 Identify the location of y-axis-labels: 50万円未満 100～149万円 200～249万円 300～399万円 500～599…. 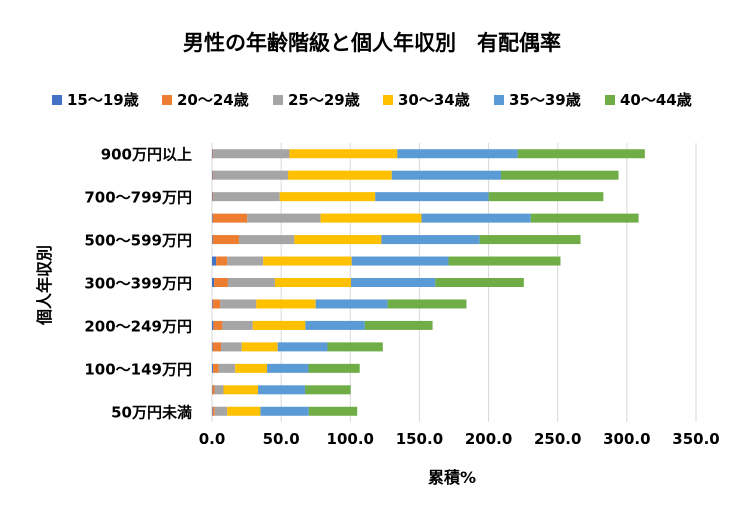
(138, 284).